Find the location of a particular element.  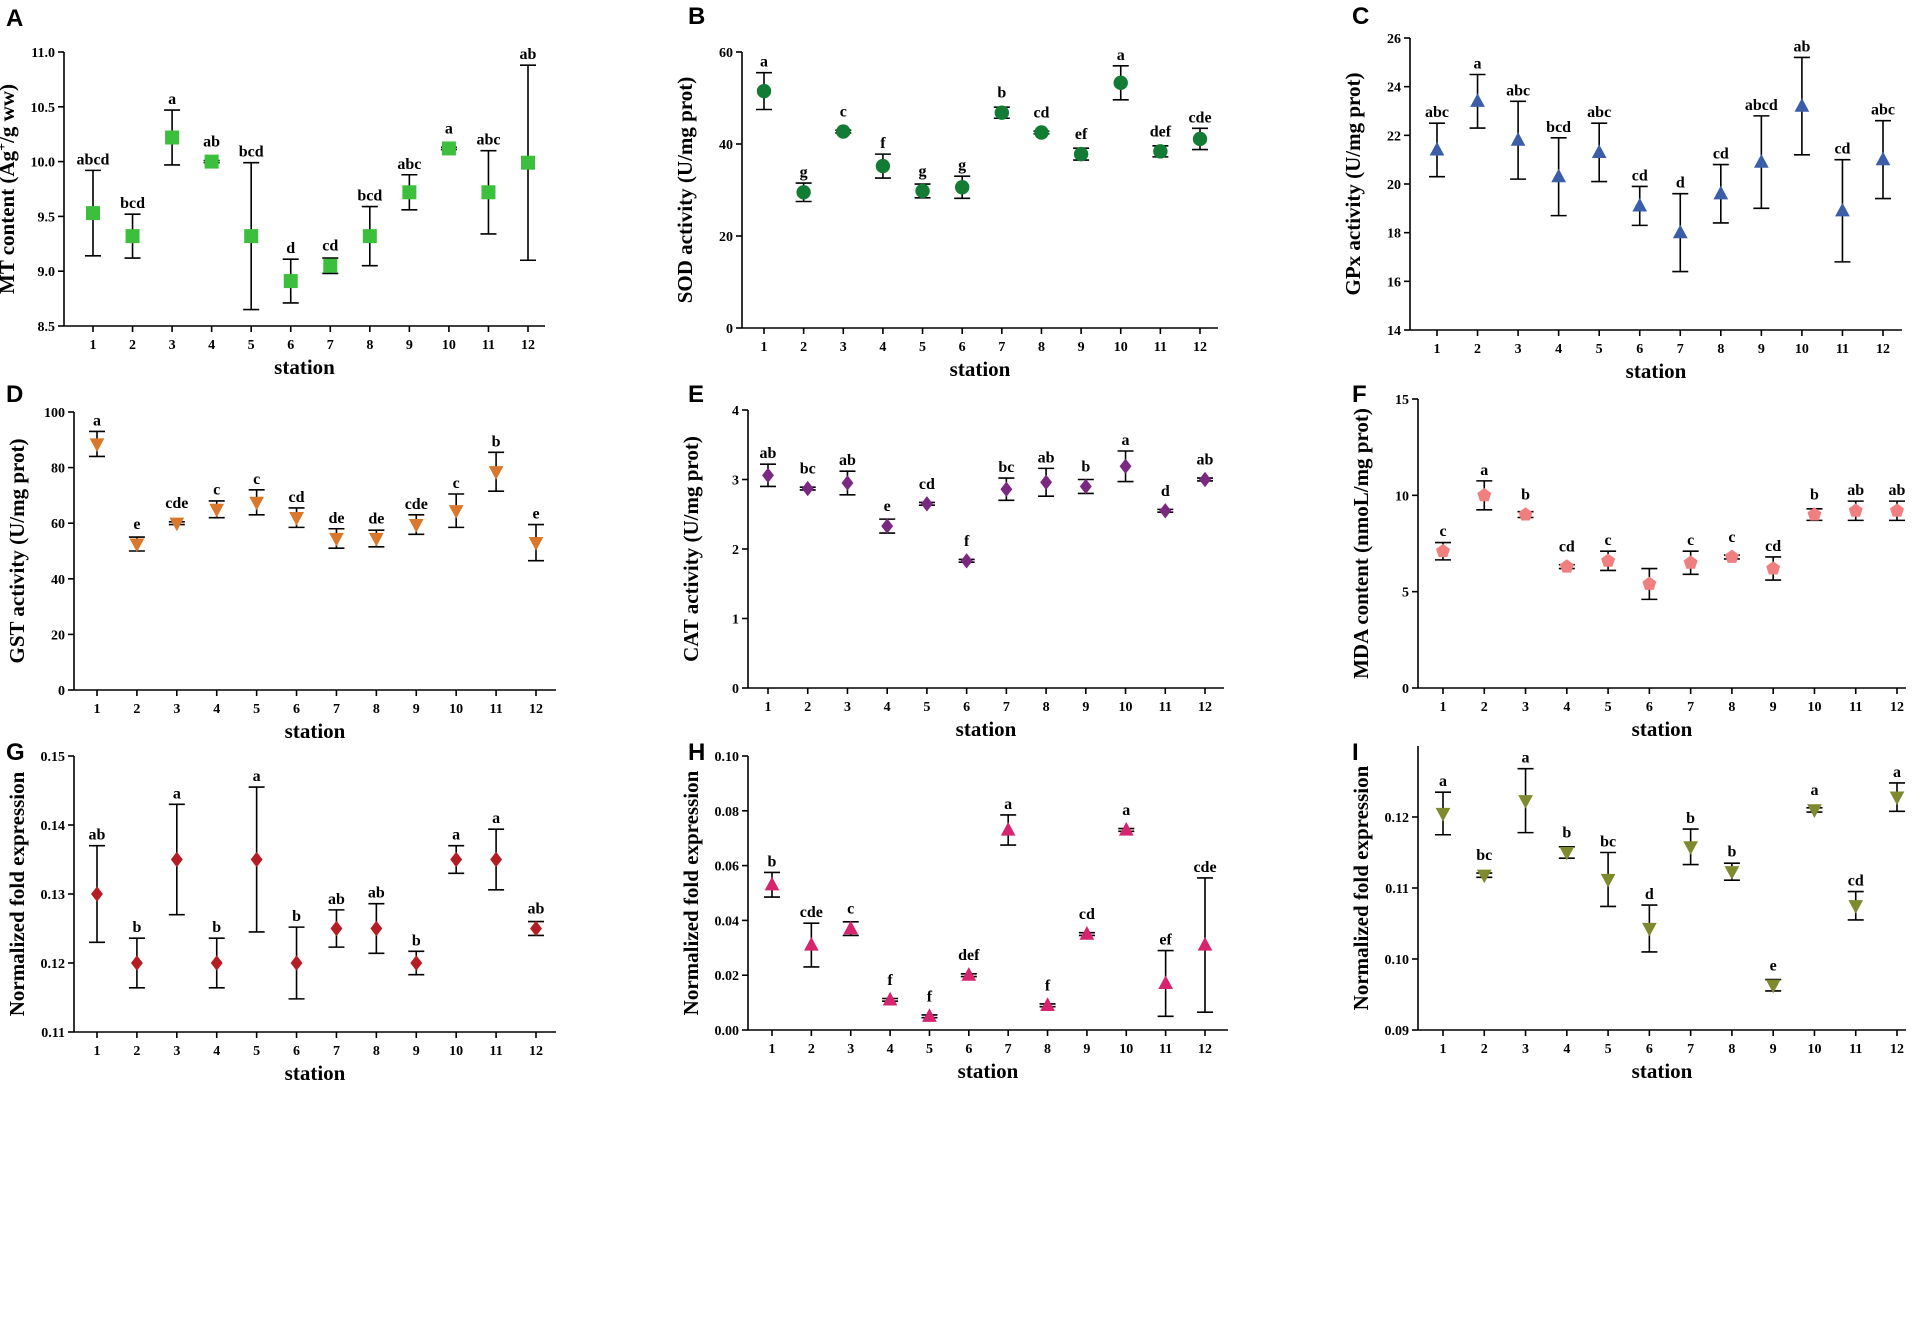

y-tick-label: 0.09 is located at coordinates (1397, 1031).